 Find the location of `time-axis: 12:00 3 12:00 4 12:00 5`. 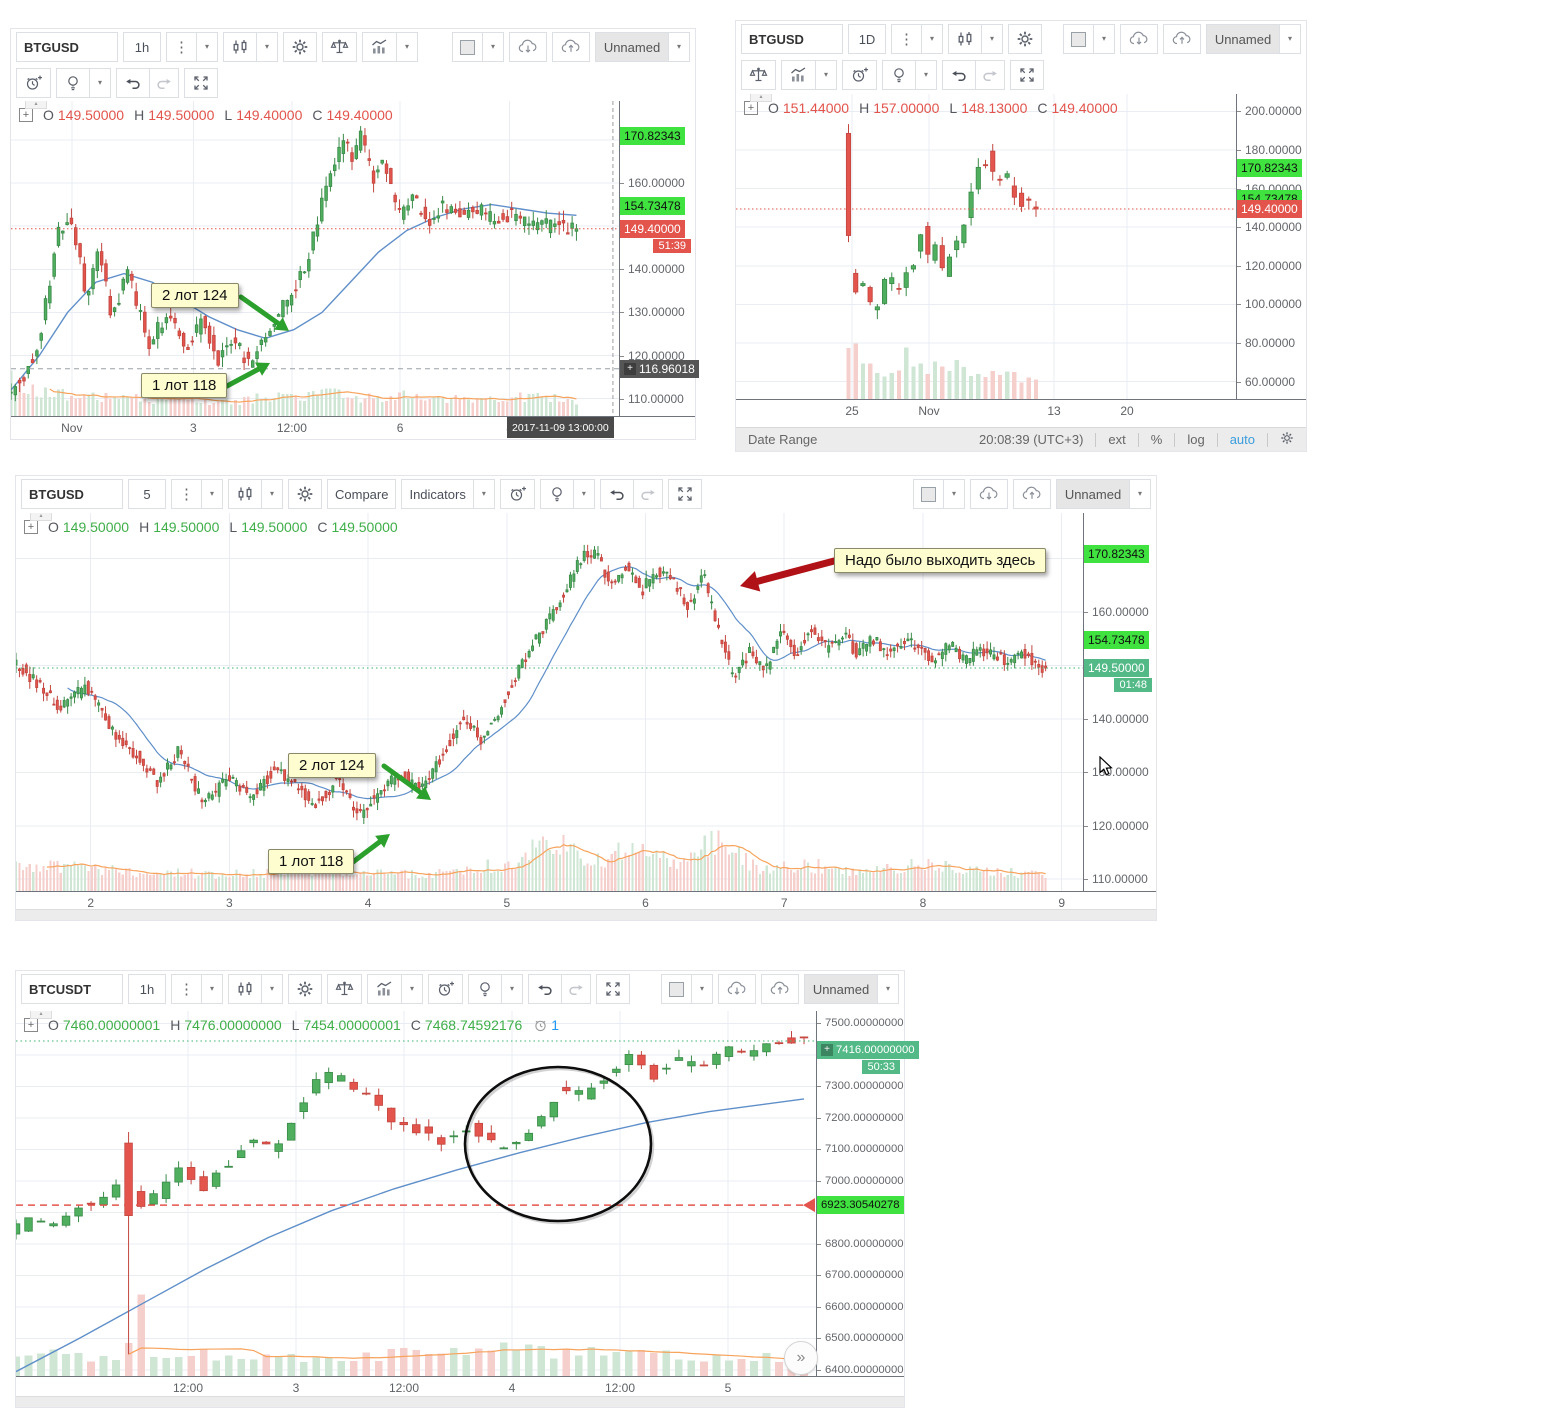

time-axis: 12:00 3 12:00 4 12:00 5 is located at coordinates (460, 1387).